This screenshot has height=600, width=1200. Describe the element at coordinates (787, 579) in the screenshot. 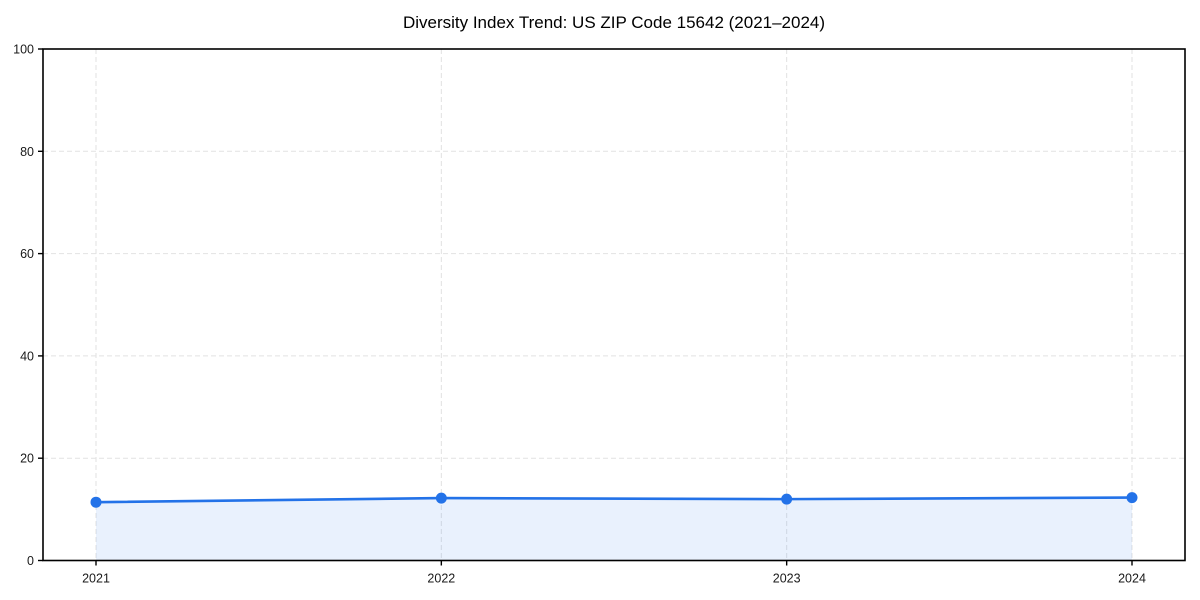

I see `x-tick-label: 2023` at that location.